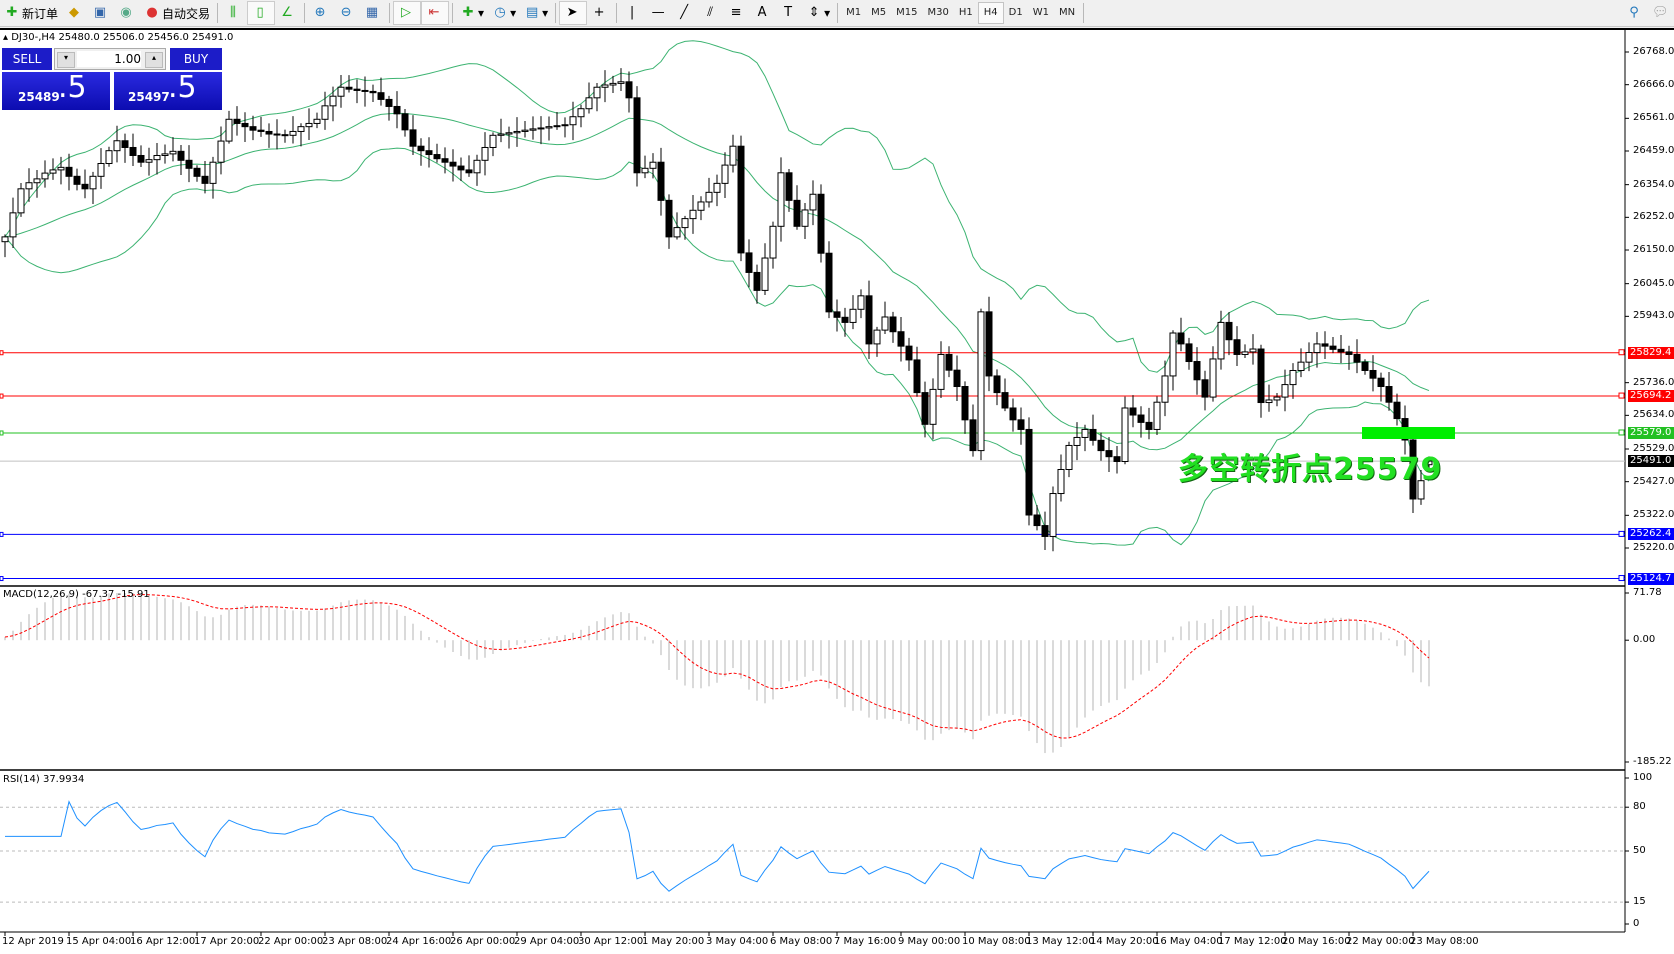 The width and height of the screenshot is (1674, 954). What do you see at coordinates (234, 13) in the screenshot?
I see `bar-chart-button: ⫼` at bounding box center [234, 13].